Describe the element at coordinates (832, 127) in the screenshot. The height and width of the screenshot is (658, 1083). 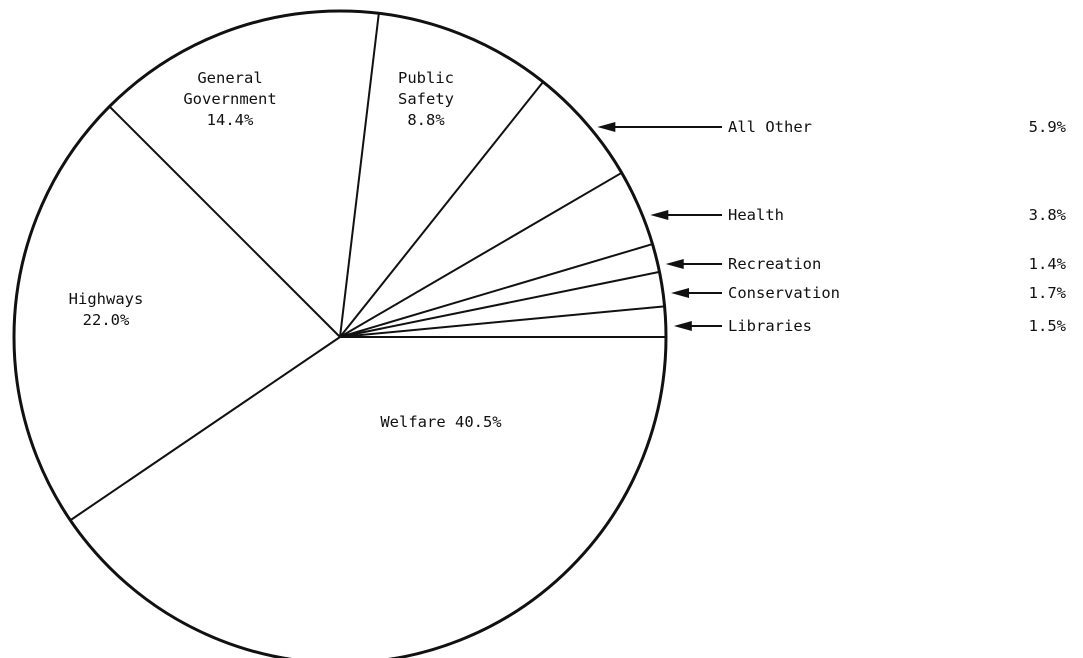
I see `callout-all-other: All Other 5.9%` at that location.